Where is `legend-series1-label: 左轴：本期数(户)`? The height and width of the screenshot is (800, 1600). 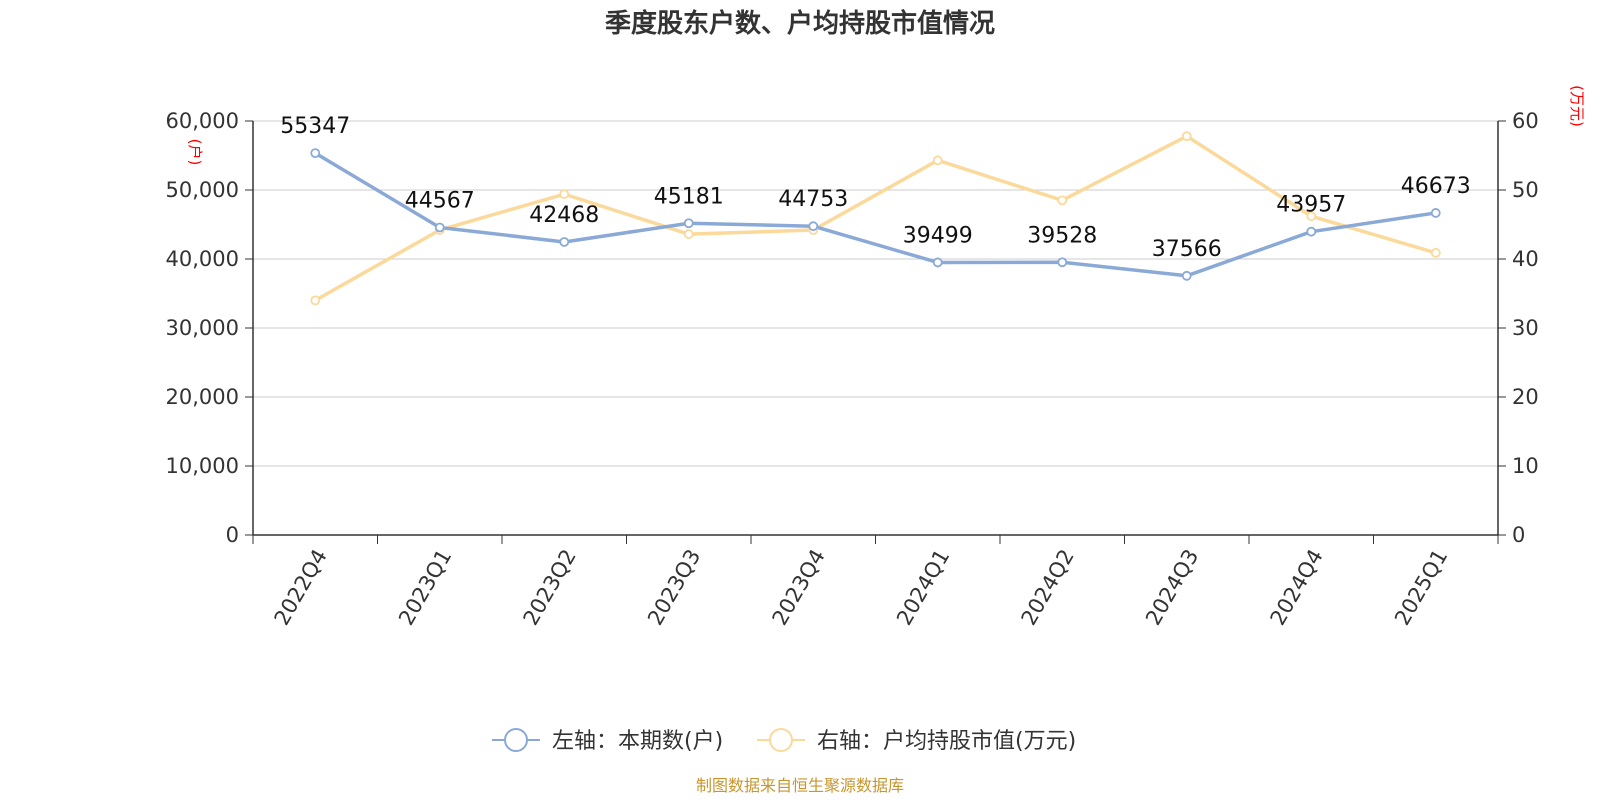 legend-series1-label: 左轴：本期数(户) is located at coordinates (637, 741).